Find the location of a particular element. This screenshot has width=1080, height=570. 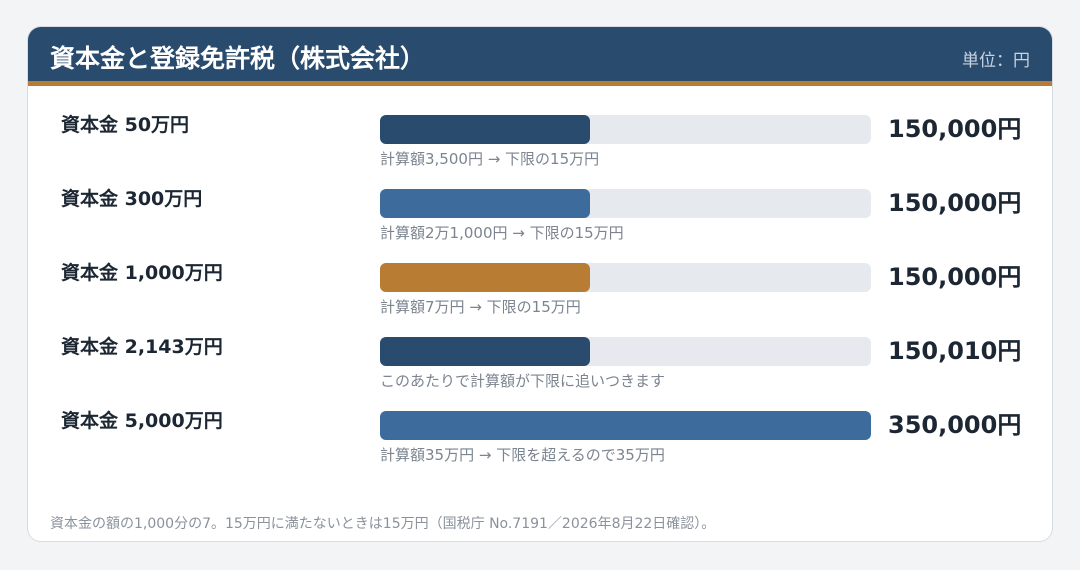

annotation: このあたりで計算額が下限に追いつきます is located at coordinates (523, 381).